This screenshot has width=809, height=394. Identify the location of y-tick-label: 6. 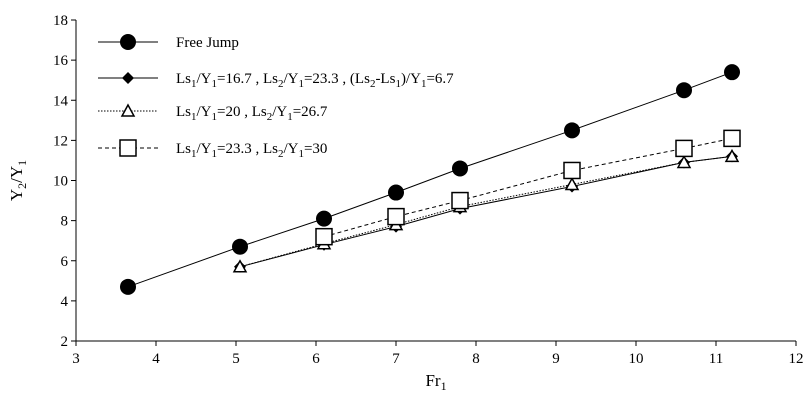
(65, 262).